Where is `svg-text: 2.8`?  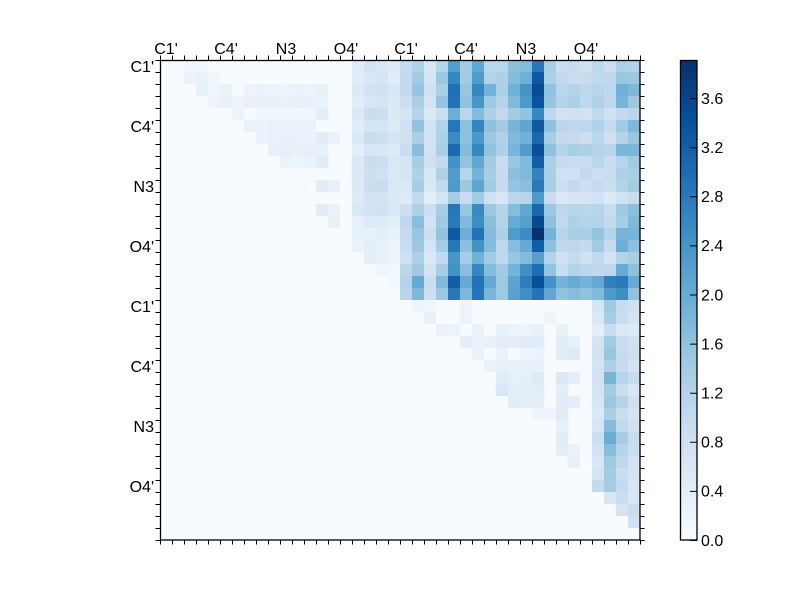 svg-text: 2.8 is located at coordinates (712, 197).